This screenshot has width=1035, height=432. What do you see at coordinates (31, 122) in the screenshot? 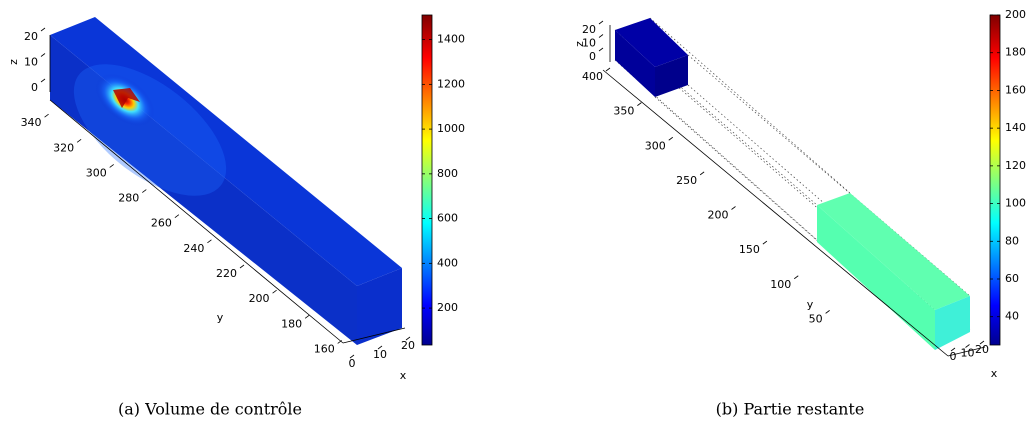
I see `y-tick-label: 340` at bounding box center [31, 122].